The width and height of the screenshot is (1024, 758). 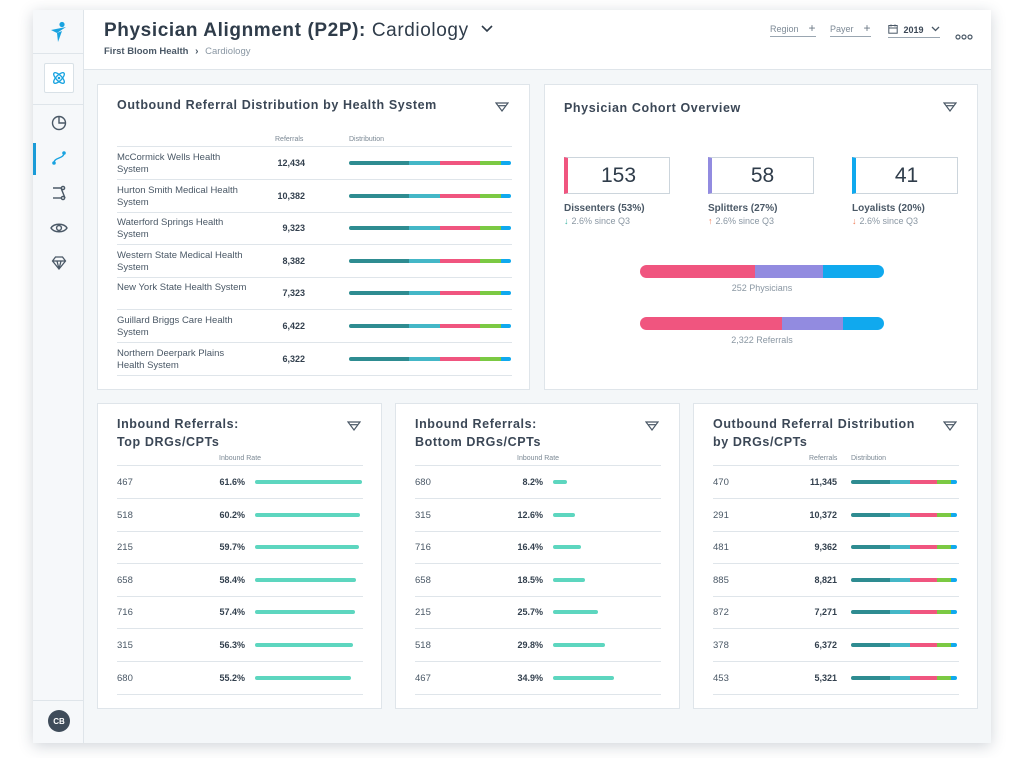 What do you see at coordinates (538, 548) in the screenshot?
I see `table-row: 716 16.4%` at bounding box center [538, 548].